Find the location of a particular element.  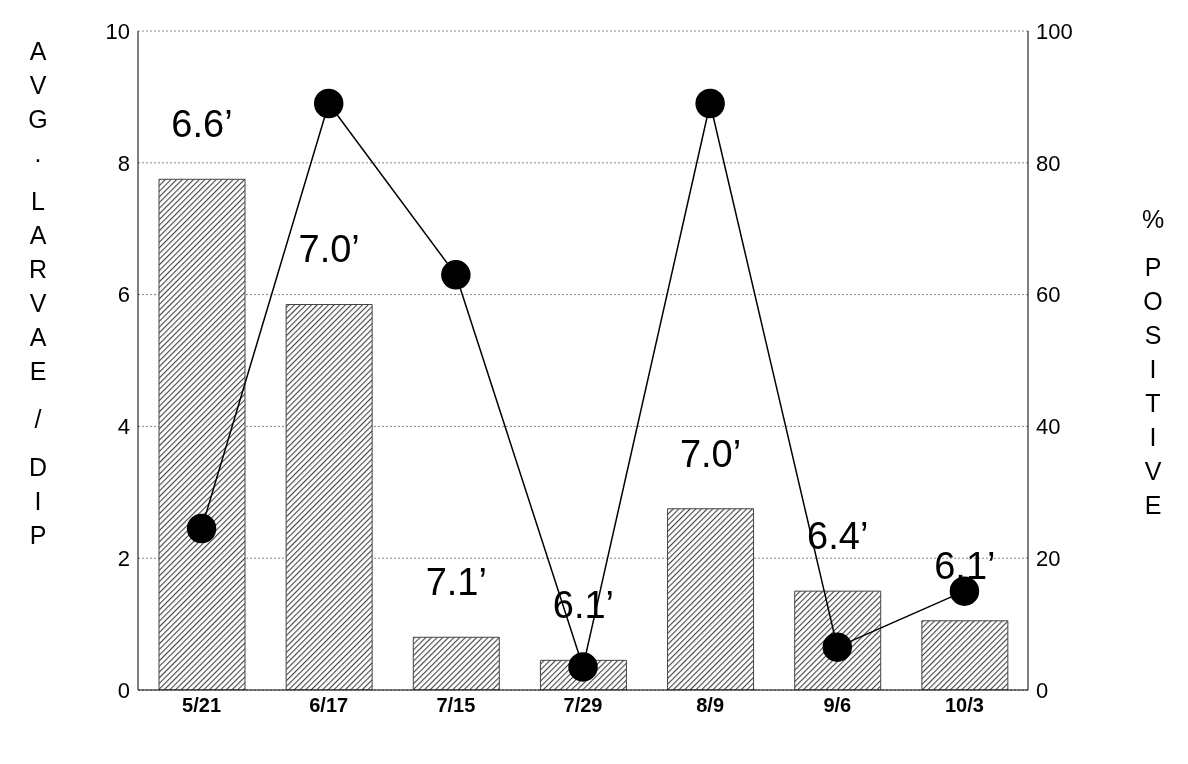

y-tick-label: 8 is located at coordinates (123, 163).